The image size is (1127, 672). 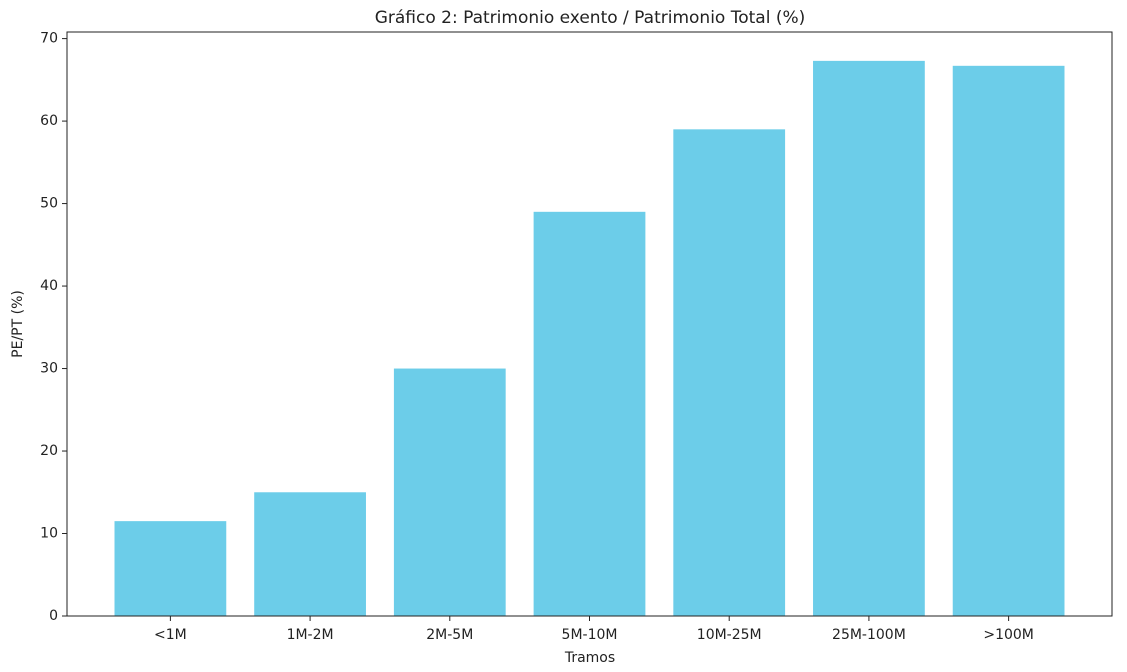 What do you see at coordinates (170, 635) in the screenshot?
I see `x-tick-label: <1M` at bounding box center [170, 635].